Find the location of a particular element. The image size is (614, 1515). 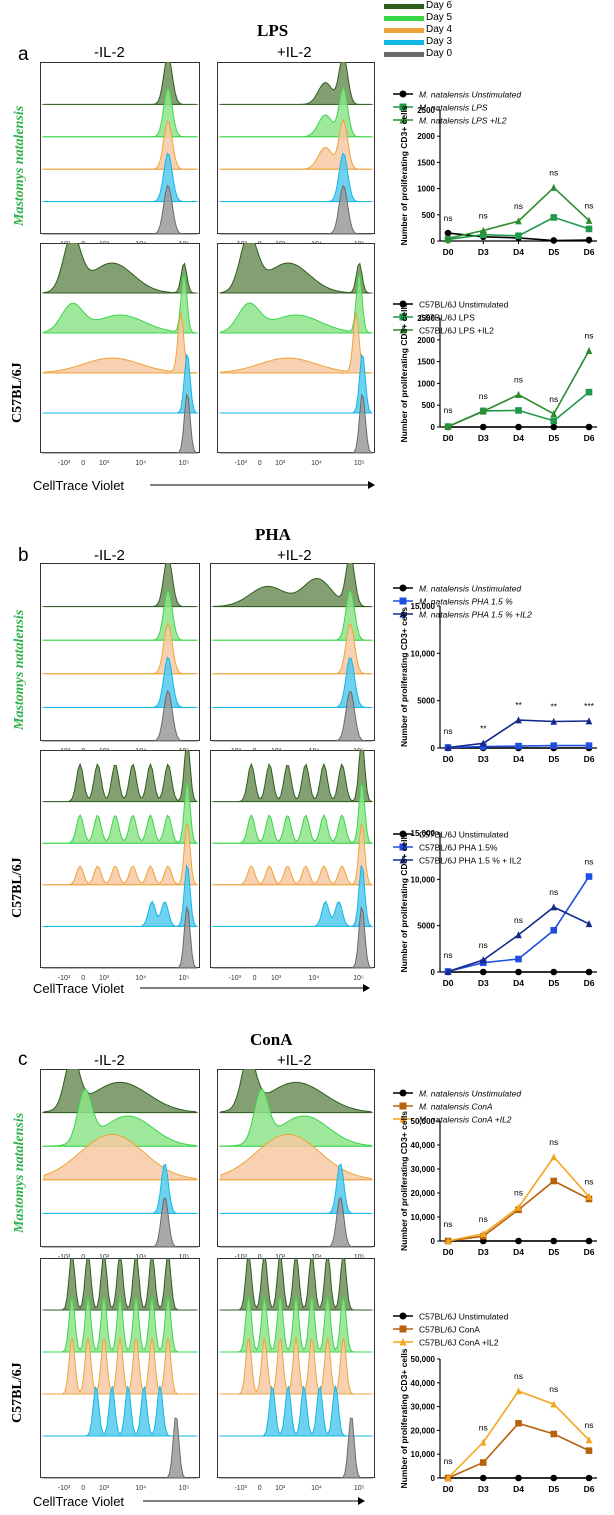

legend-label-1: Day 5 is located at coordinates (439, 17).